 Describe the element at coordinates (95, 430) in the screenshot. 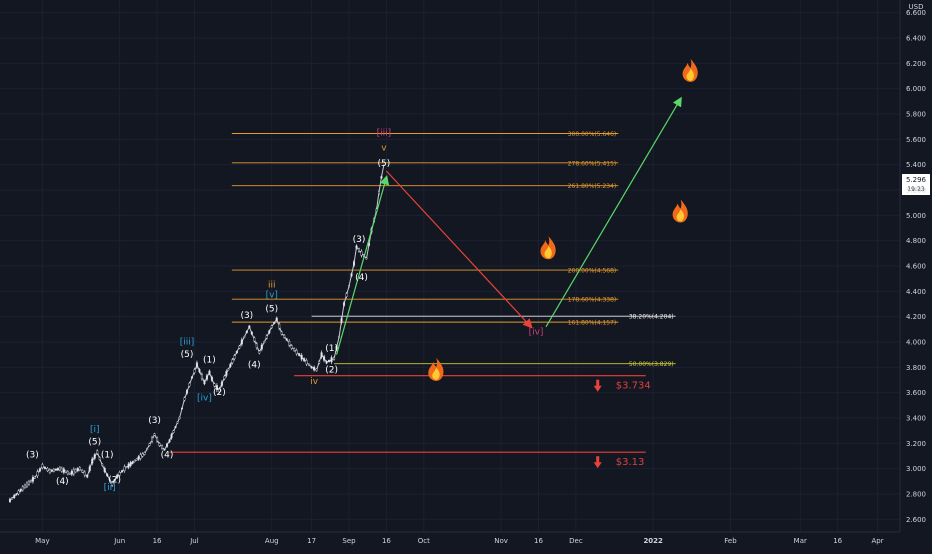

I see `wave-label: [i]` at that location.